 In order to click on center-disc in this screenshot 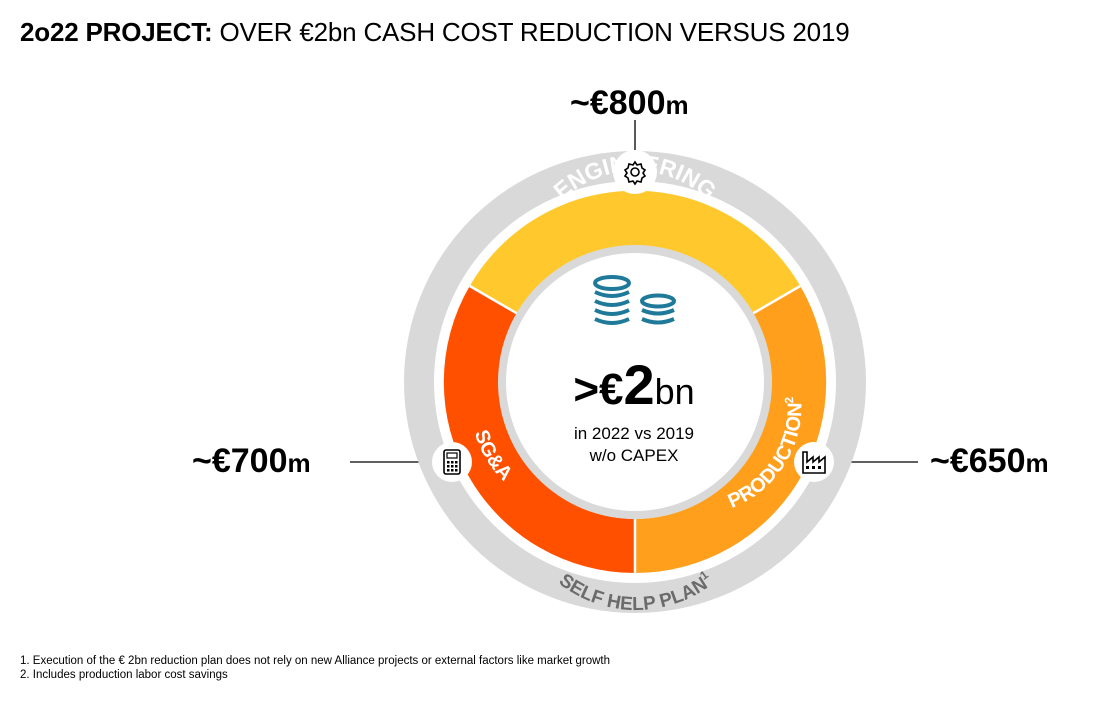, I will do `click(635, 382)`.